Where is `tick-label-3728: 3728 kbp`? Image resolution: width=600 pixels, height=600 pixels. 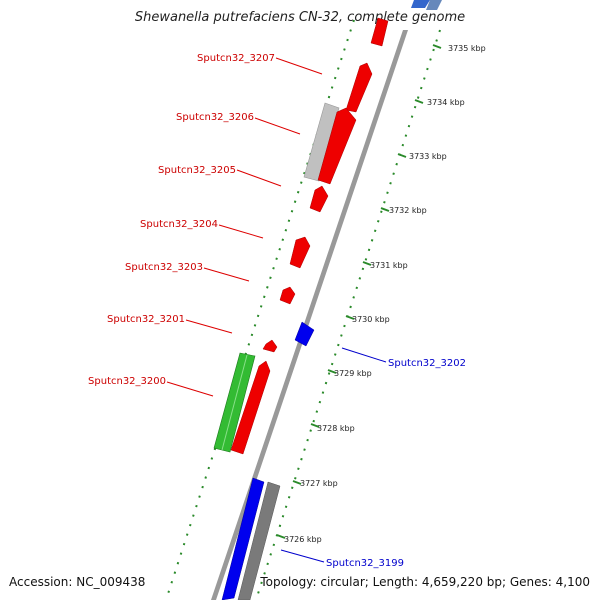
tick-label-3728: 3728 kbp is located at coordinates (336, 428).